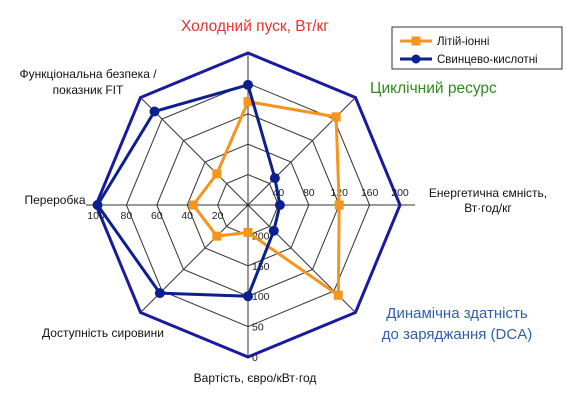 Image resolution: width=570 pixels, height=405 pixels. What do you see at coordinates (255, 26) in the screenshot?
I see `axis-label: Холодний пуск, Вт/кг` at bounding box center [255, 26].